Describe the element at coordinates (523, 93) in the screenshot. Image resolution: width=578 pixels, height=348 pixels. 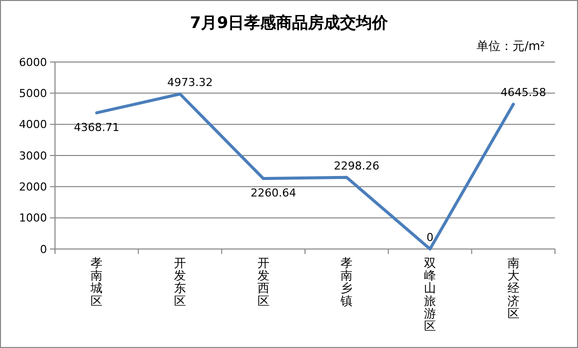
I see `data-label: 4645.58` at that location.